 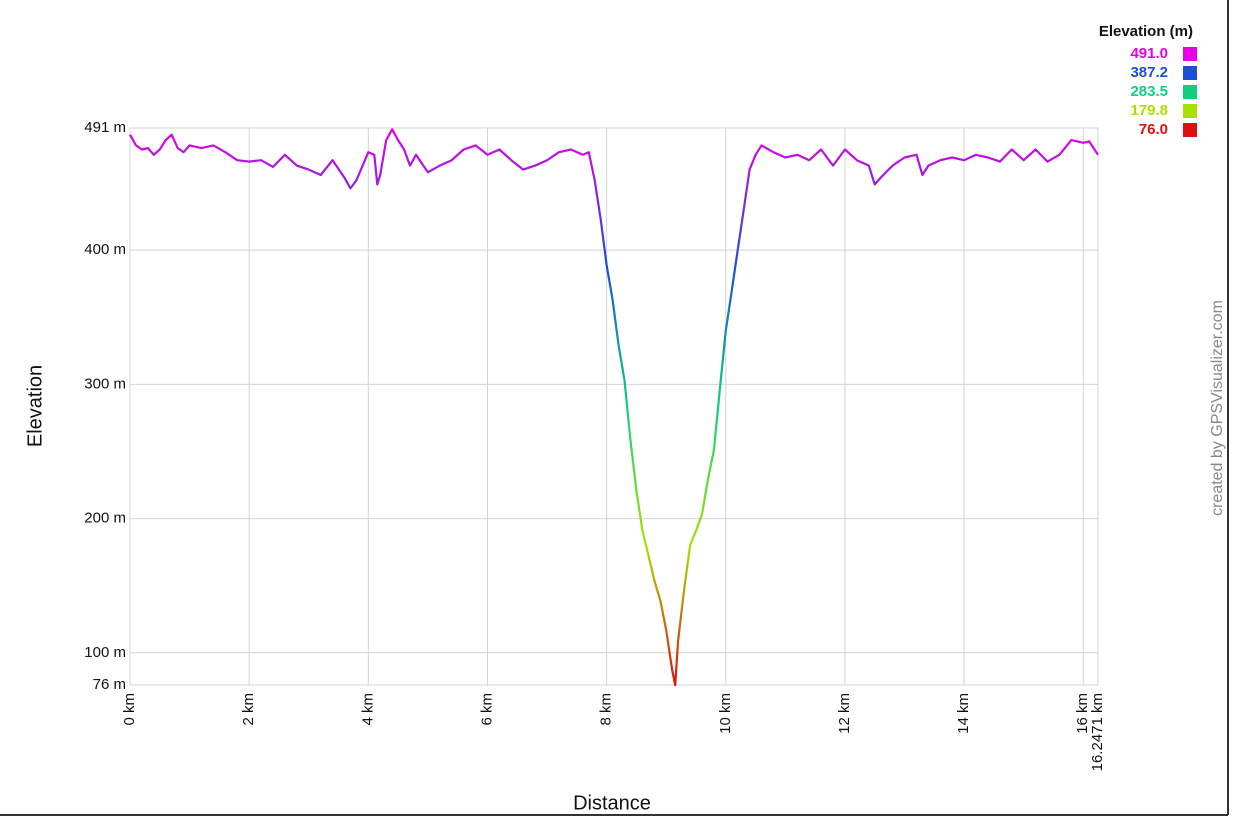 What do you see at coordinates (105, 127) in the screenshot?
I see `y-tick-label: 491 m` at bounding box center [105, 127].